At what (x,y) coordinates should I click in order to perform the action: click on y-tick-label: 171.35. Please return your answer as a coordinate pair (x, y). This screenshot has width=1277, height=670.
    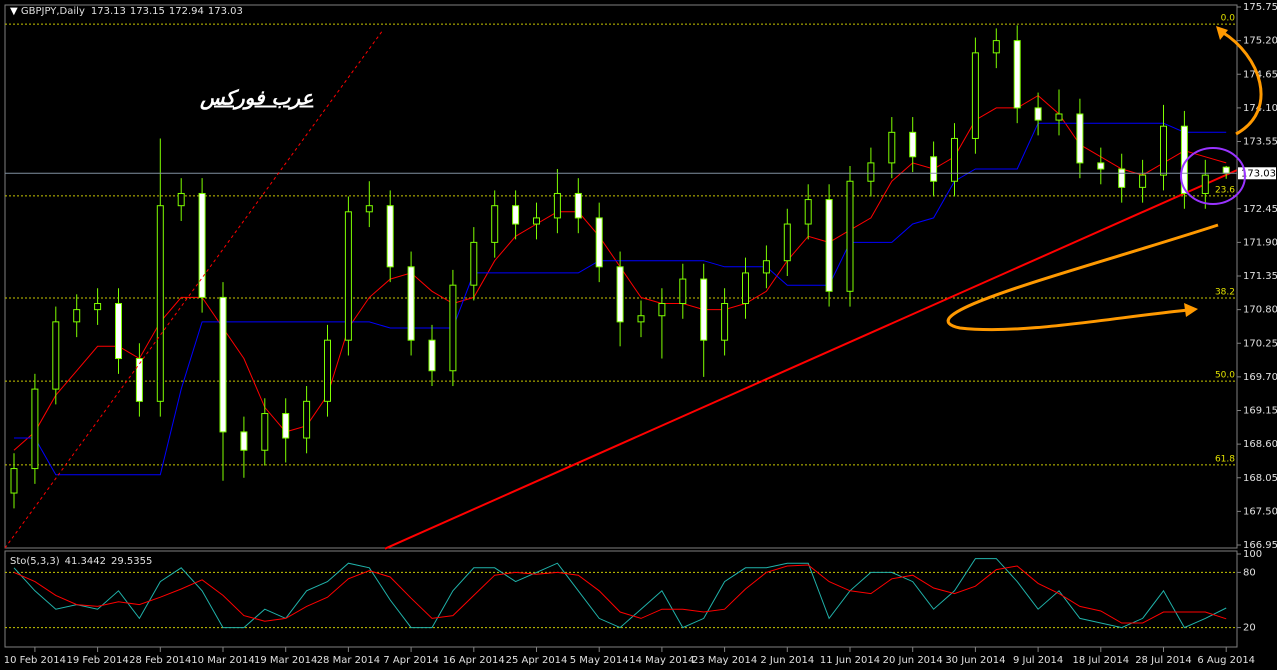
    Looking at the image, I should click on (1260, 276).